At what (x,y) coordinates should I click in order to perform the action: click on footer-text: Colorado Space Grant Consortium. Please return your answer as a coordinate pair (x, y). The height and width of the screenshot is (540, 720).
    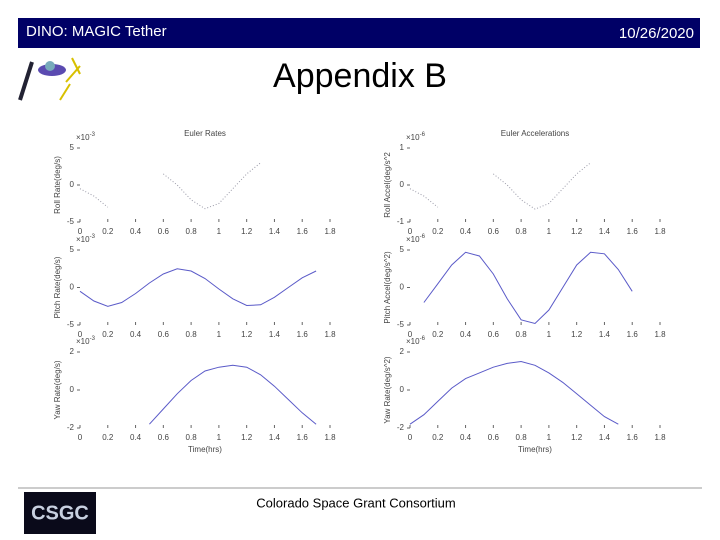
    Looking at the image, I should click on (355, 502).